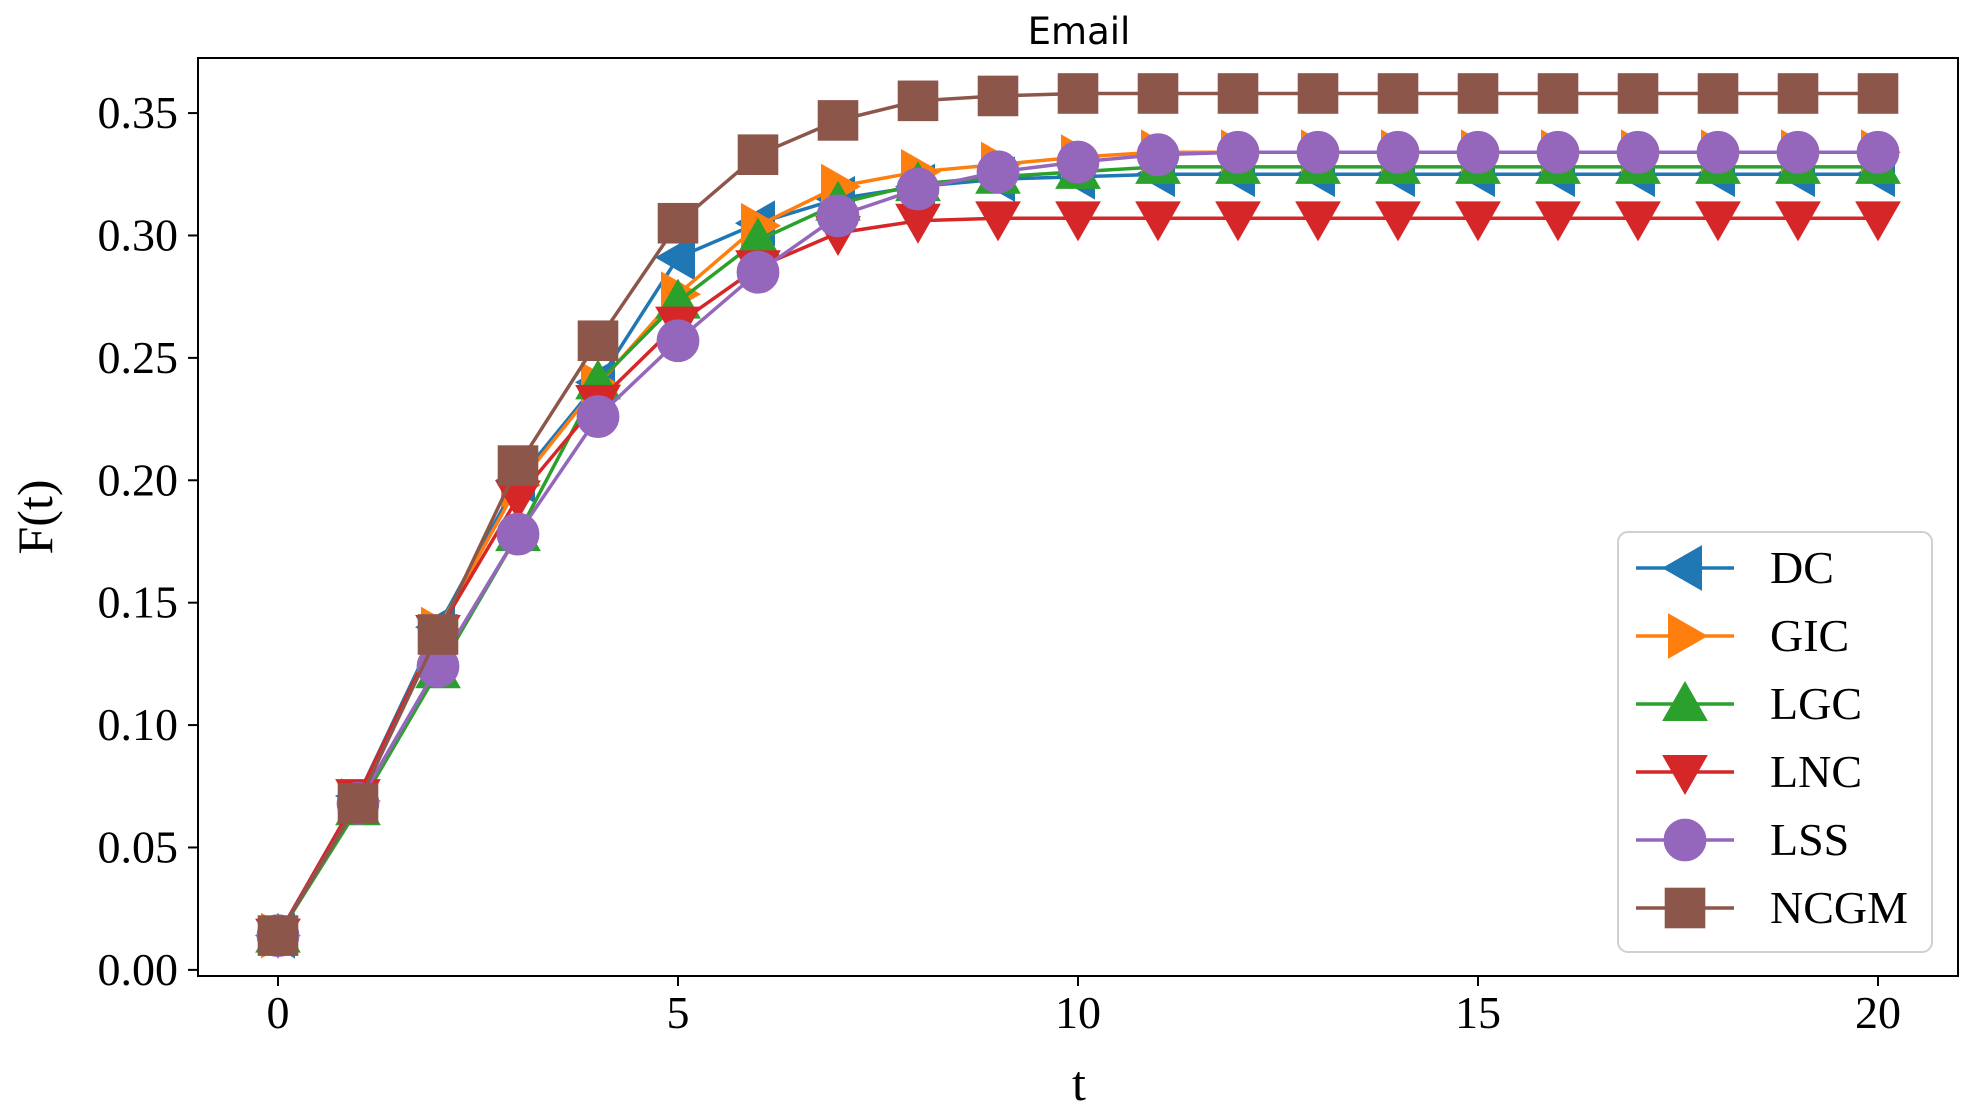 The height and width of the screenshot is (1108, 1969). Describe the element at coordinates (1079, 31) in the screenshot. I see `chart-title: Email` at that location.